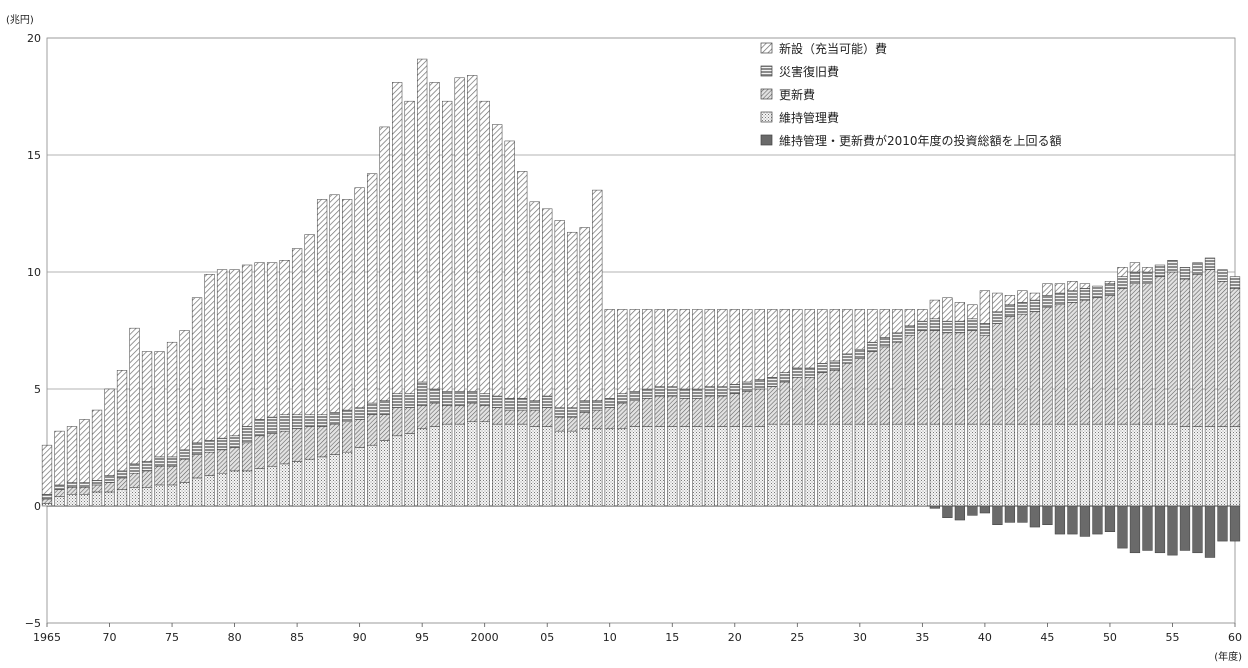 Image resolution: width=1248 pixels, height=668 pixels. I want to click on legend-label-exceed: 維持管理・更新費が2010年度の投資総額を上回る額, so click(920, 140).